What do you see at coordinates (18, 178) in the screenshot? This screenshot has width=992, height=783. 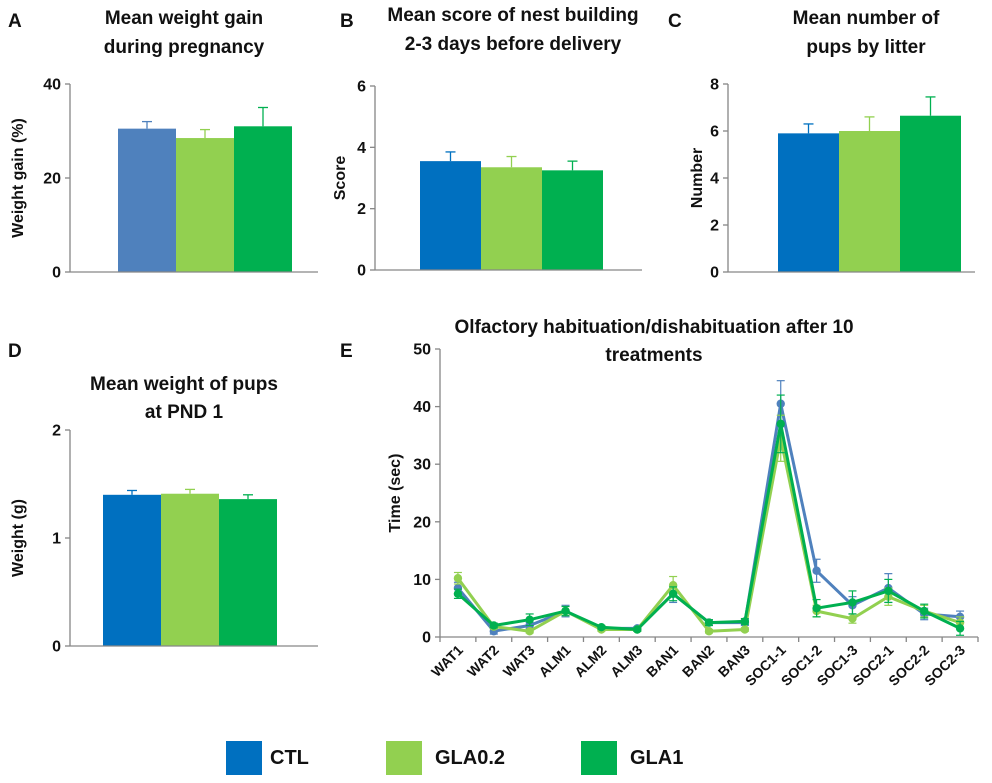 I see `y-axis-label-a: Weight gain (%)` at bounding box center [18, 178].